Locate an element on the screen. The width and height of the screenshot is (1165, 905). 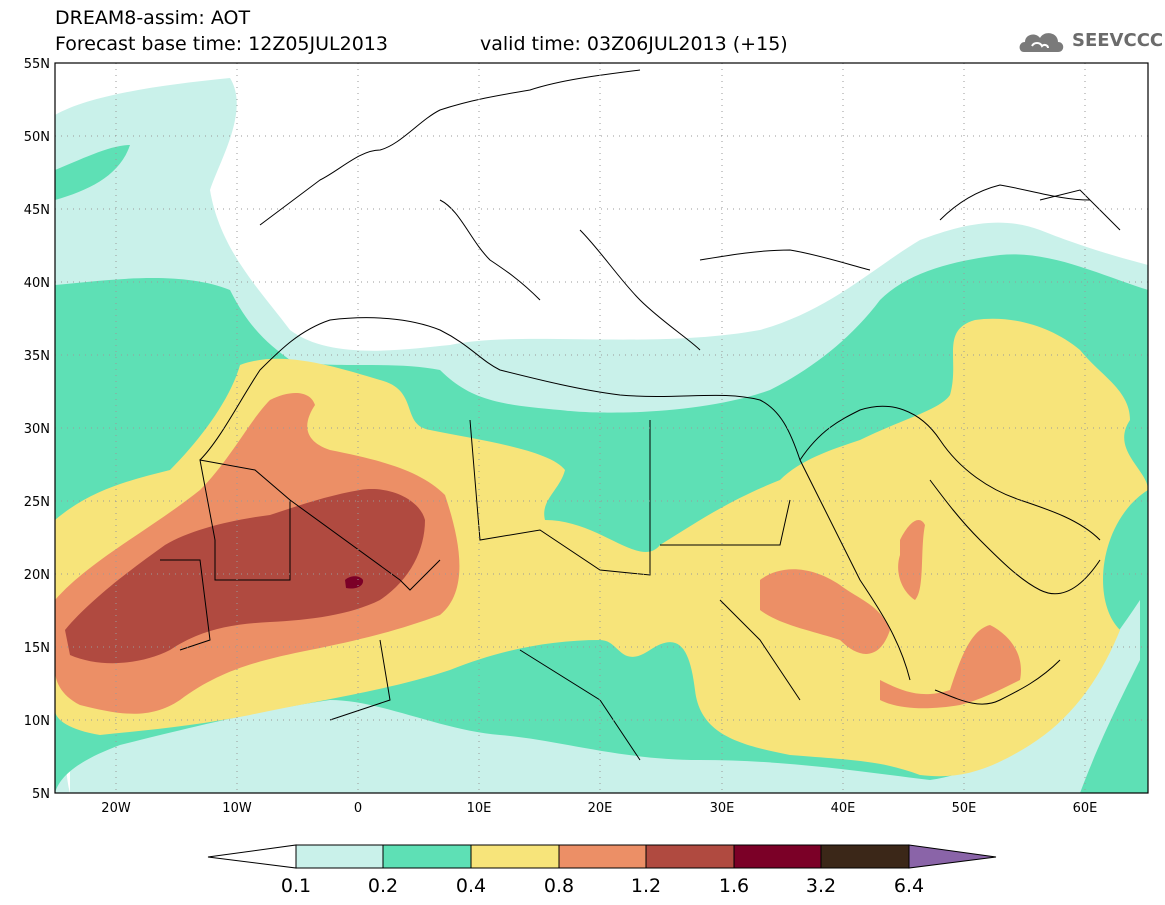
colorbar is located at coordinates (602, 856).